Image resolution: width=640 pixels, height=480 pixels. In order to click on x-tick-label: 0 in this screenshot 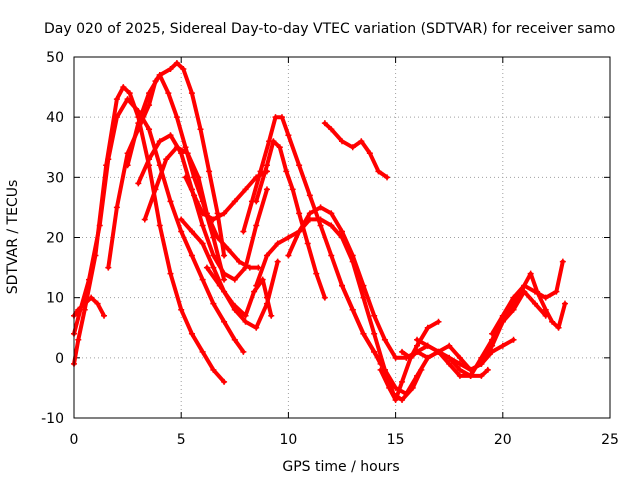, I will do `click(74, 440)`.